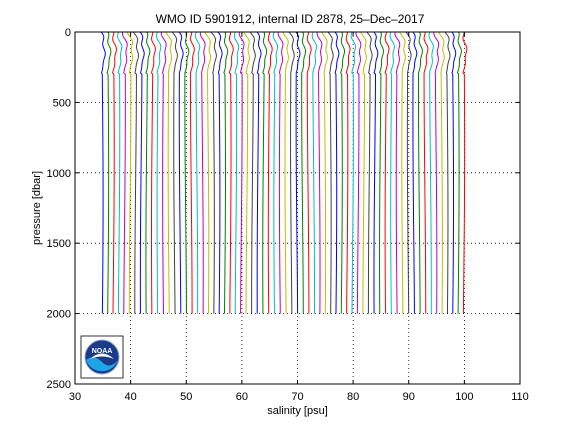  Describe the element at coordinates (59, 244) in the screenshot. I see `y-tick-label: 1500` at that location.